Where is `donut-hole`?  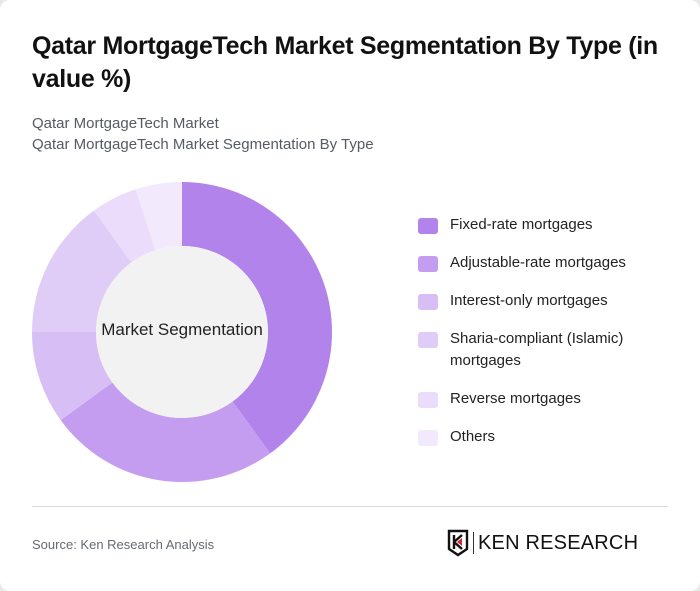 donut-hole is located at coordinates (182, 332).